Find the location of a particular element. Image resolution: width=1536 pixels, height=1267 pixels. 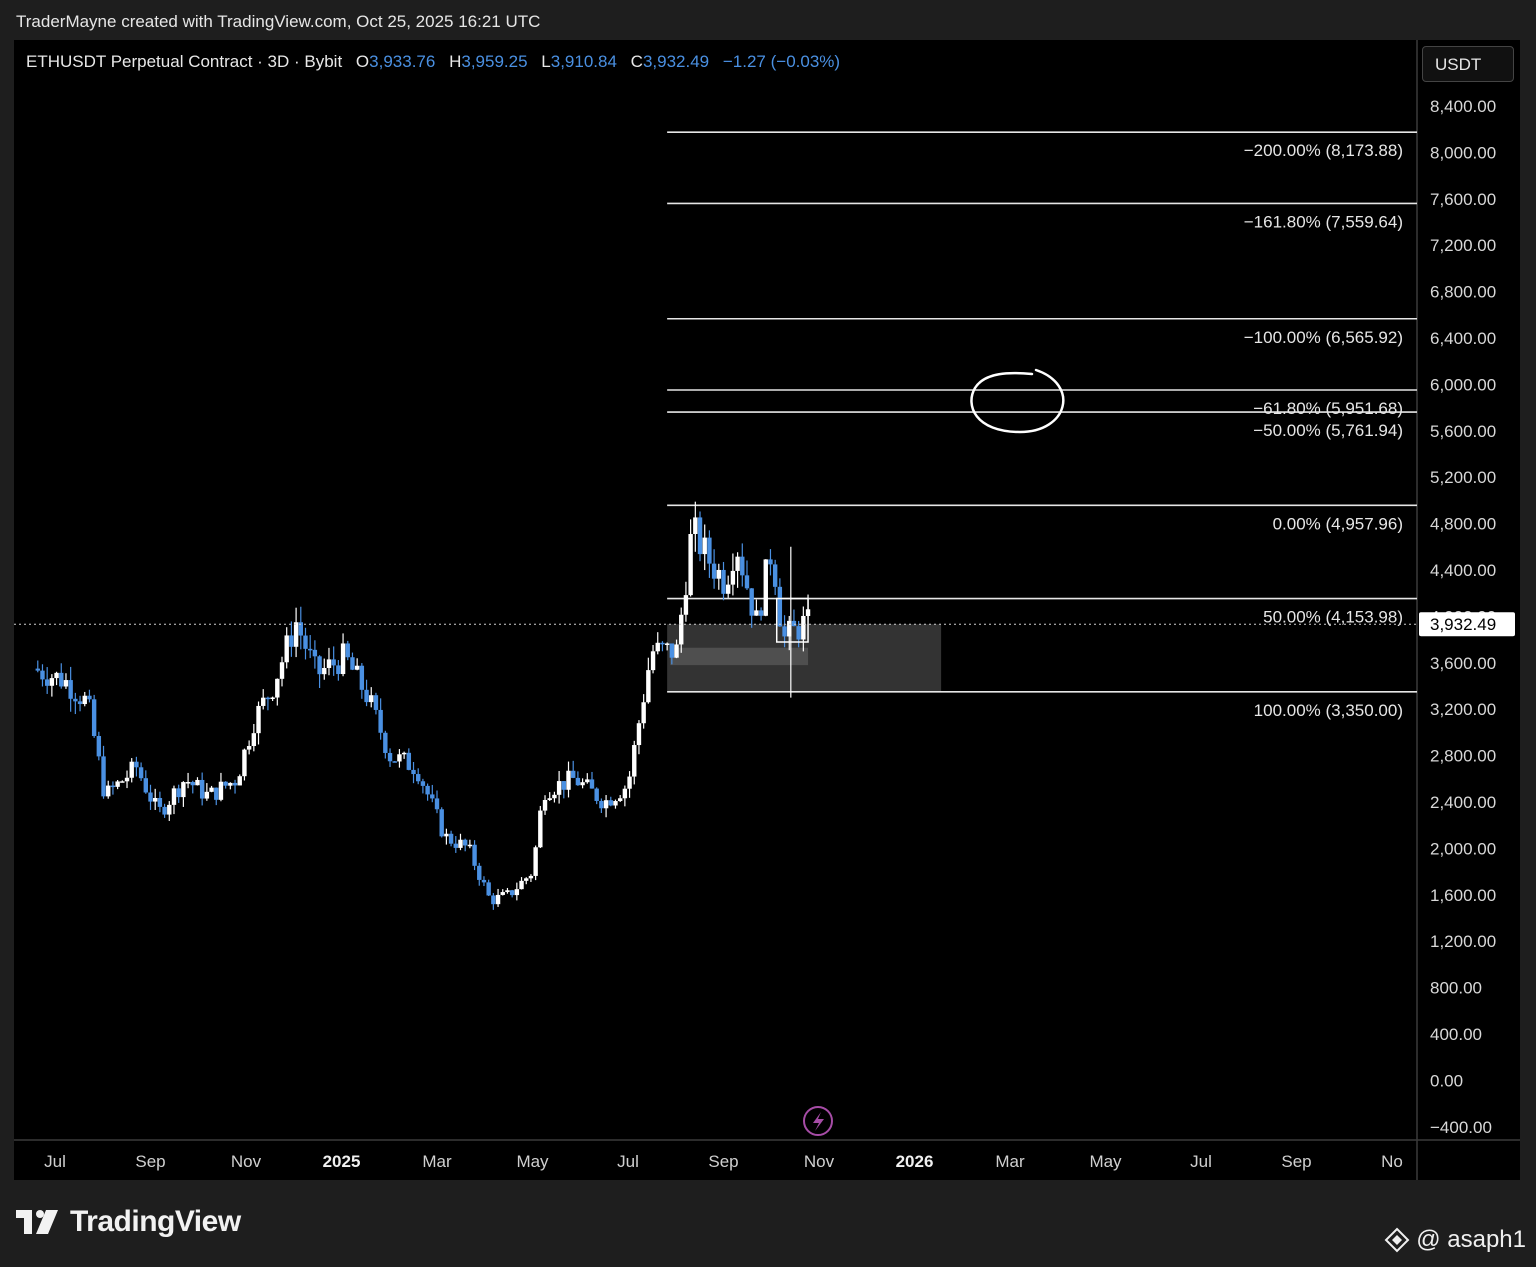

replay-icon is located at coordinates (818, 1121).